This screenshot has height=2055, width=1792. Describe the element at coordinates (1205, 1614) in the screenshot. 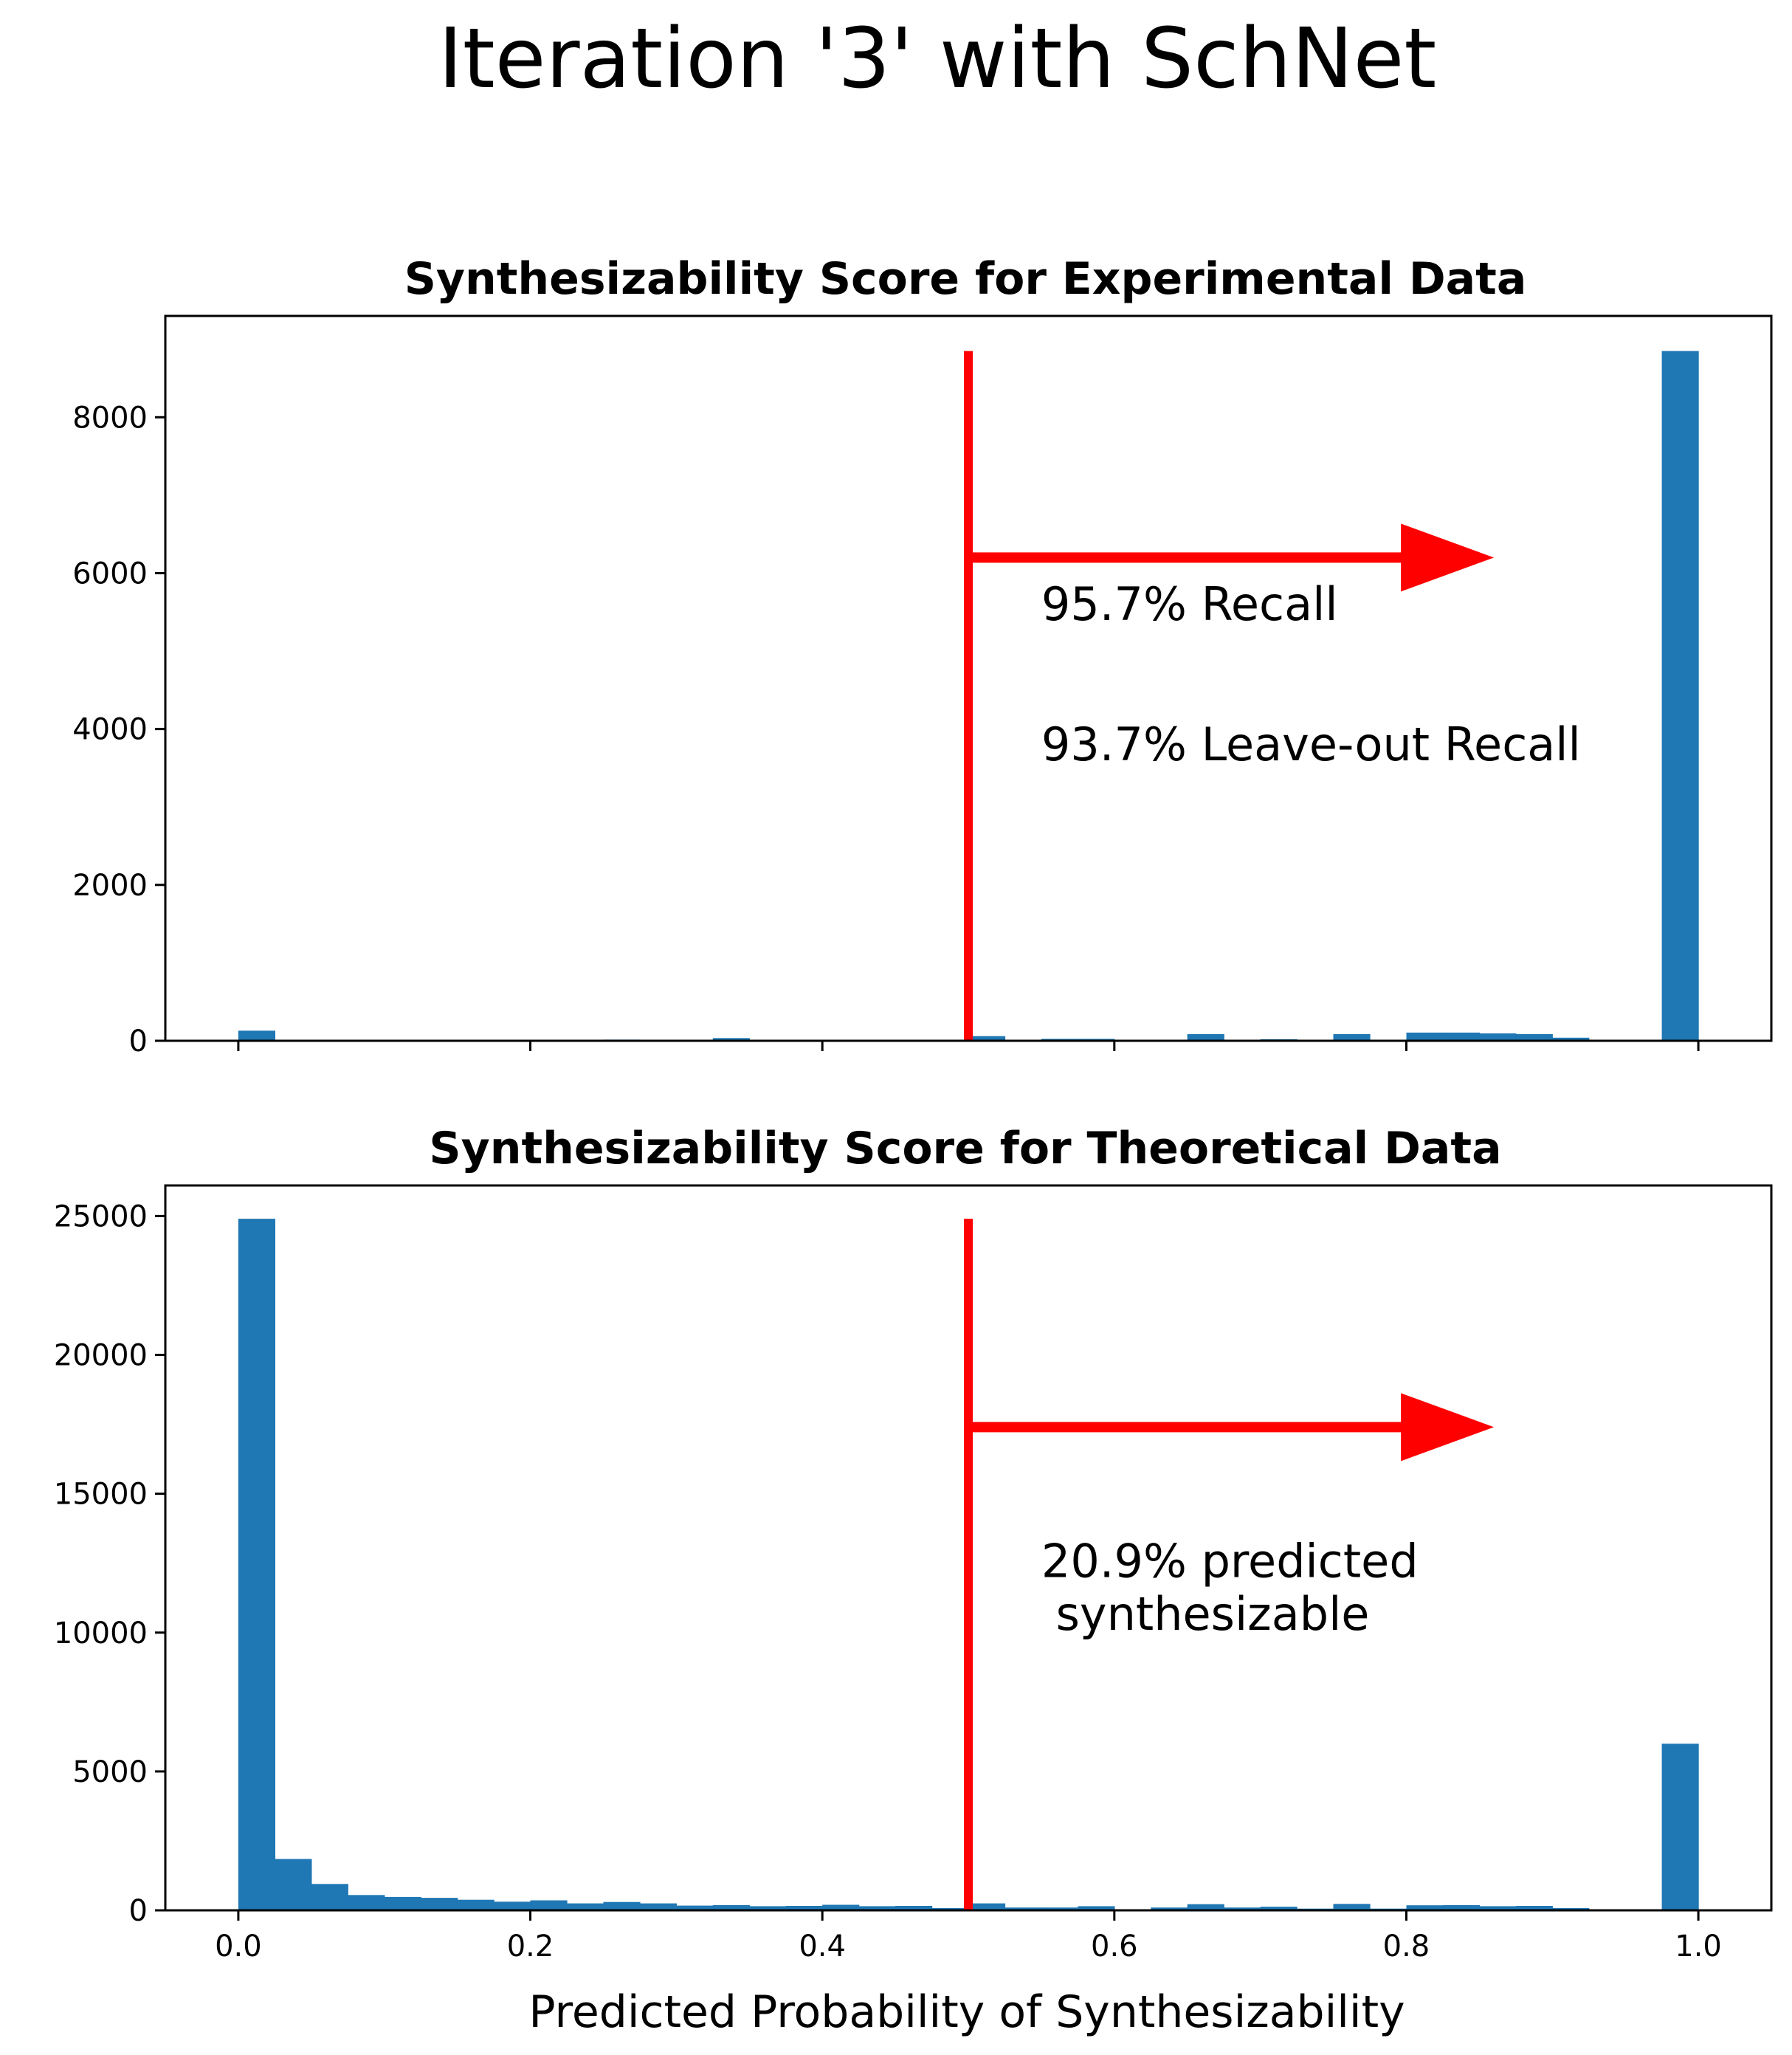

I see `theoretical-annotation-1: synthesizable` at that location.